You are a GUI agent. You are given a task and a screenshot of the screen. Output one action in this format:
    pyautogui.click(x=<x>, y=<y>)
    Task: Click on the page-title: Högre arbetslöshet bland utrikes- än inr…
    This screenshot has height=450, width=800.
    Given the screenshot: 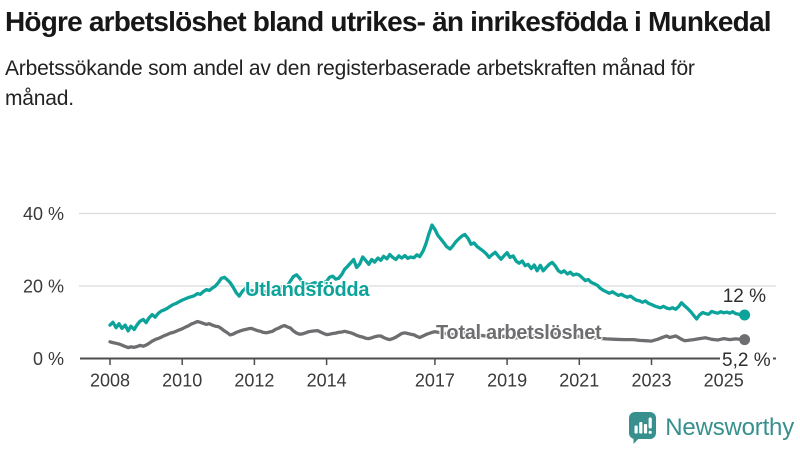 What is the action you would take?
    pyautogui.click(x=388, y=21)
    